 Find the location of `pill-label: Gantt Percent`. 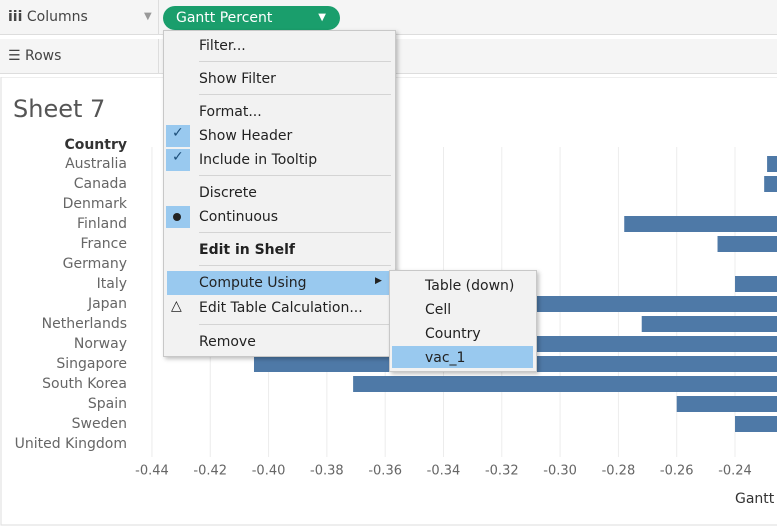

pill-label: Gantt Percent is located at coordinates (224, 18).